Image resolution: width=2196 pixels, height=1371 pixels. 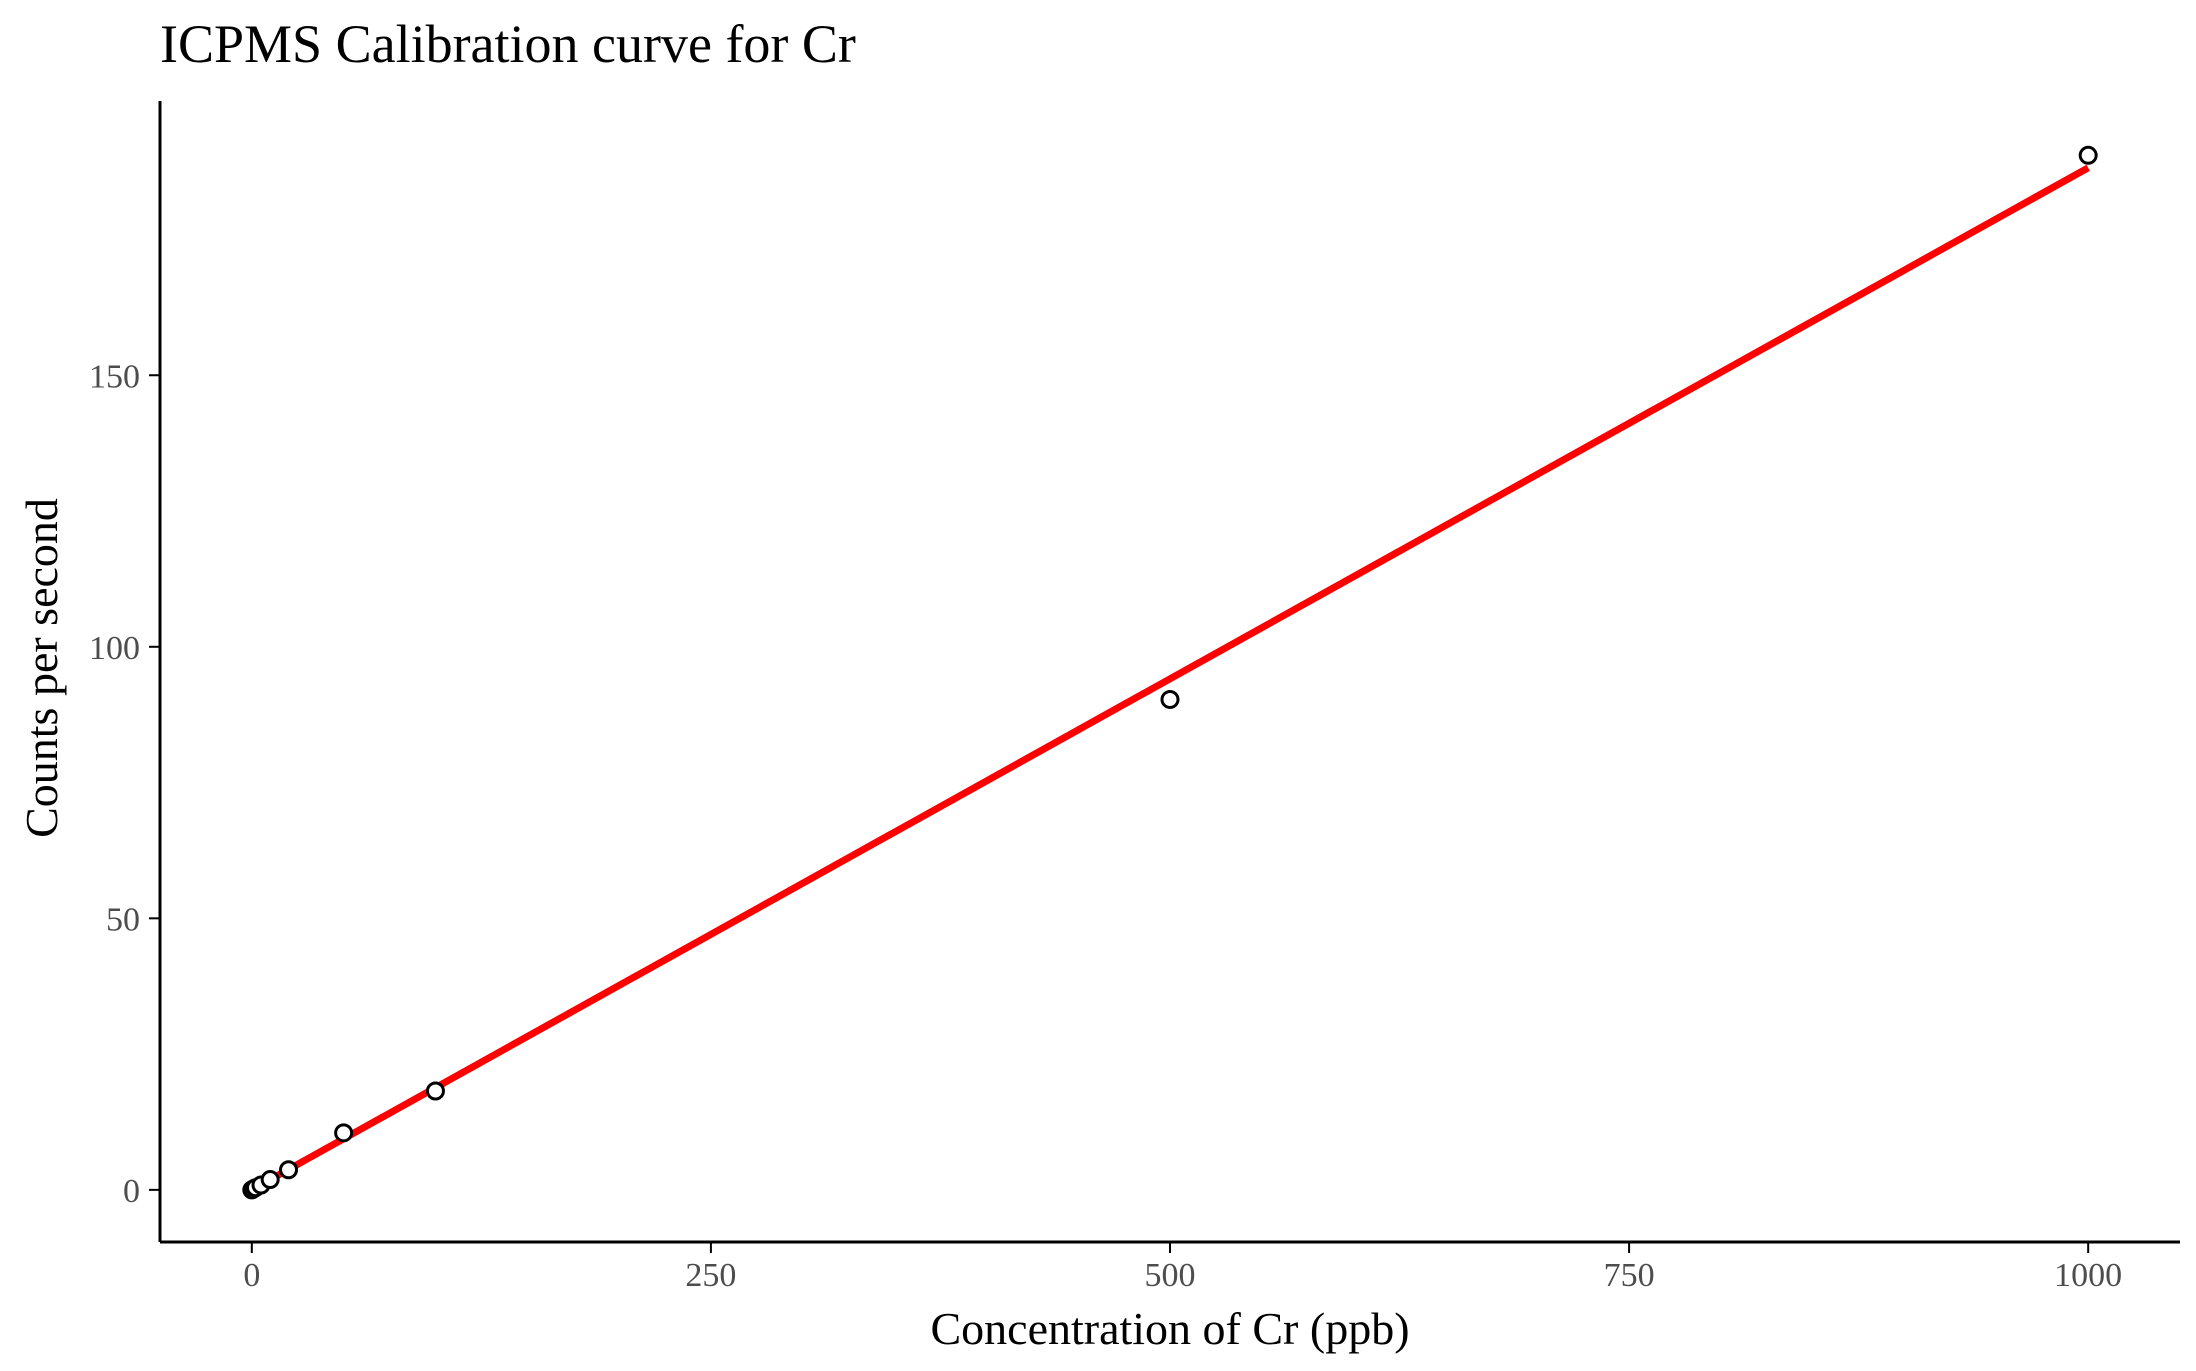 I want to click on x-axis-label: Concentration of Cr (ppb), so click(x=1169, y=1328).